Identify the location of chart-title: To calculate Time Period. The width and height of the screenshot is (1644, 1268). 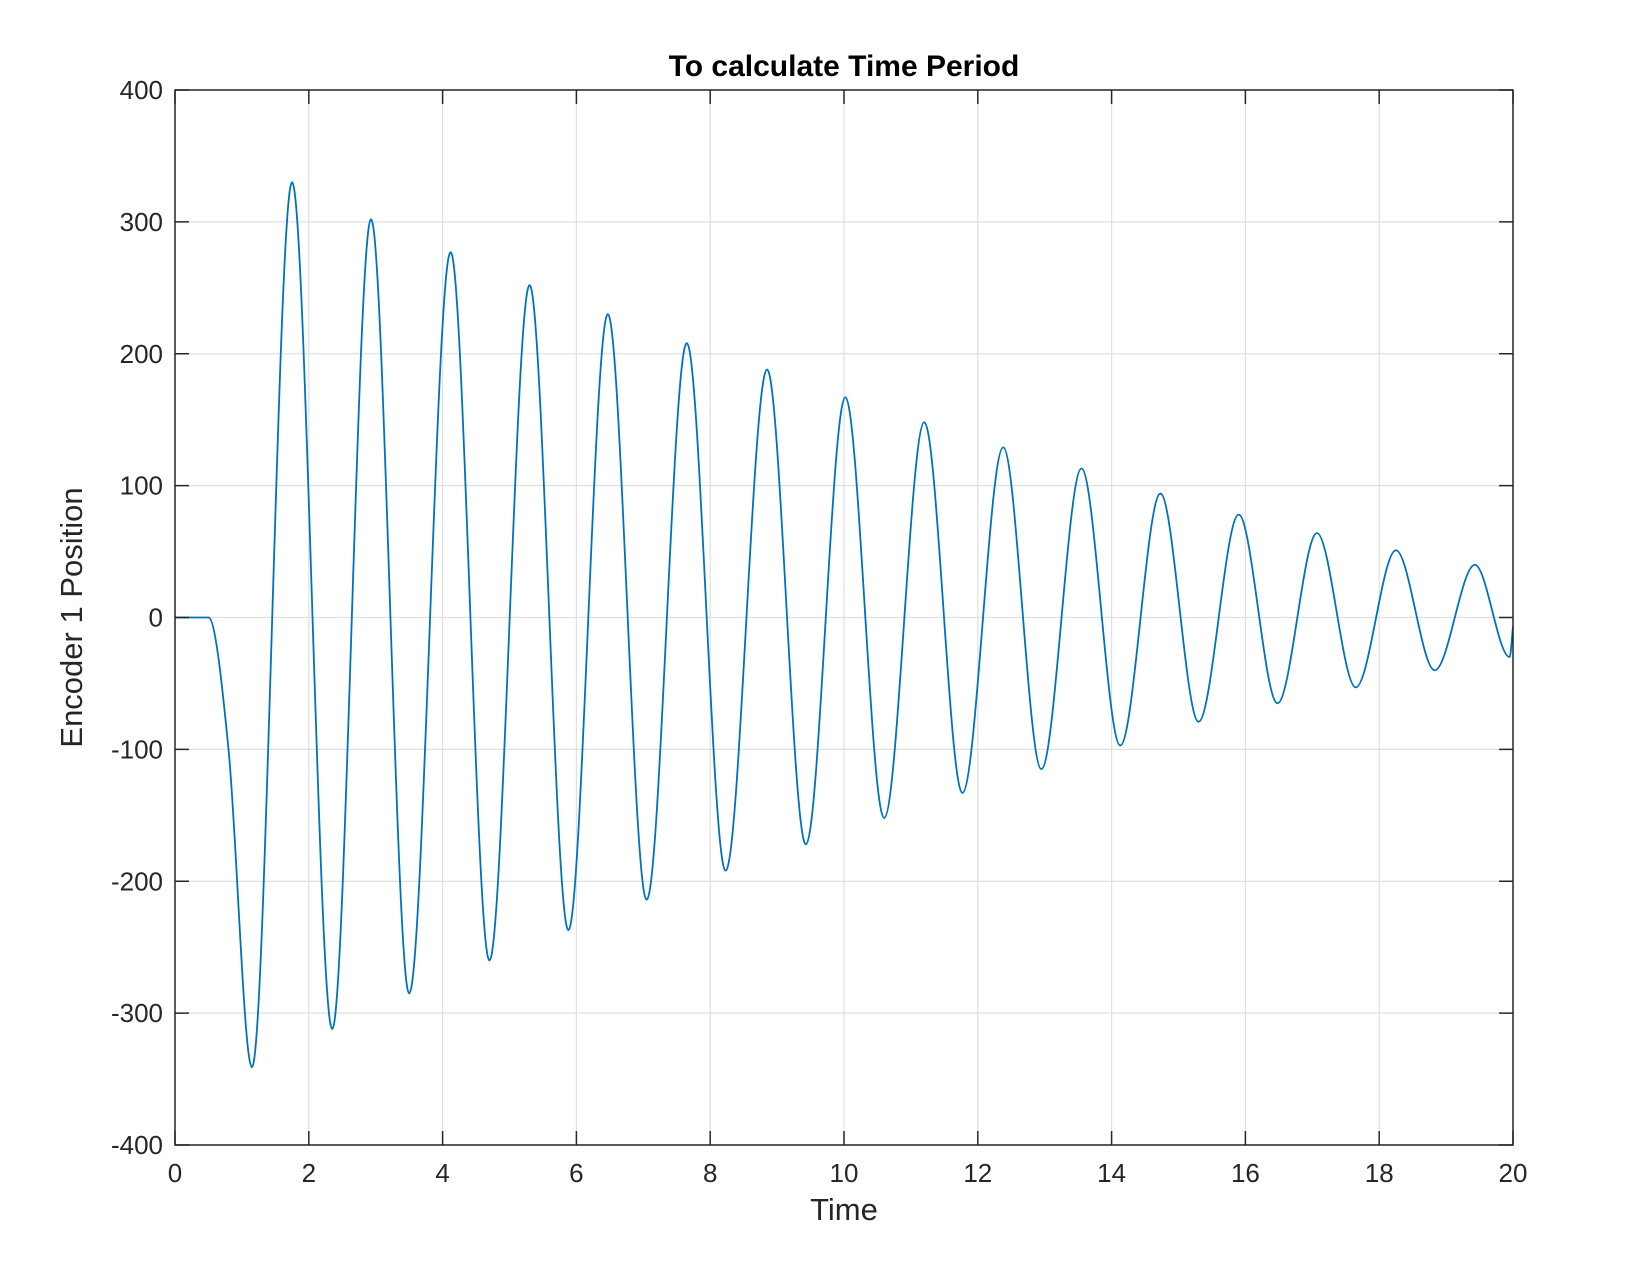
(844, 66).